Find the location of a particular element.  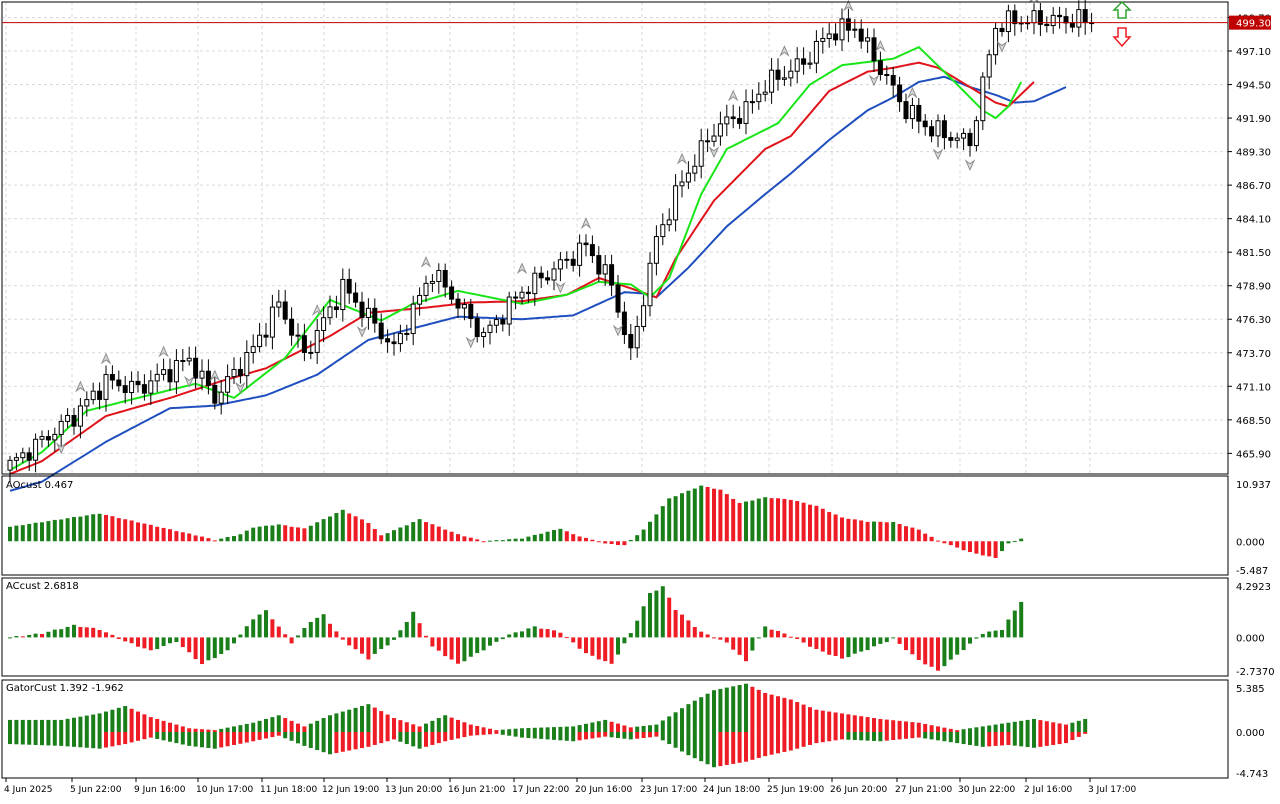

time-tick-label: 27 Jun 21:00 is located at coordinates (923, 790).